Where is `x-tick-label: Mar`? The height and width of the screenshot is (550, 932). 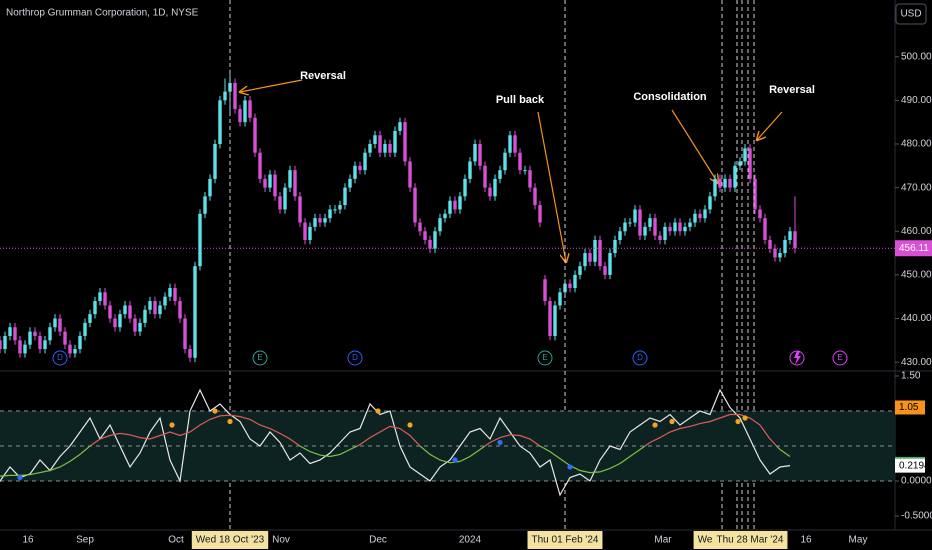 x-tick-label: Mar is located at coordinates (663, 540).